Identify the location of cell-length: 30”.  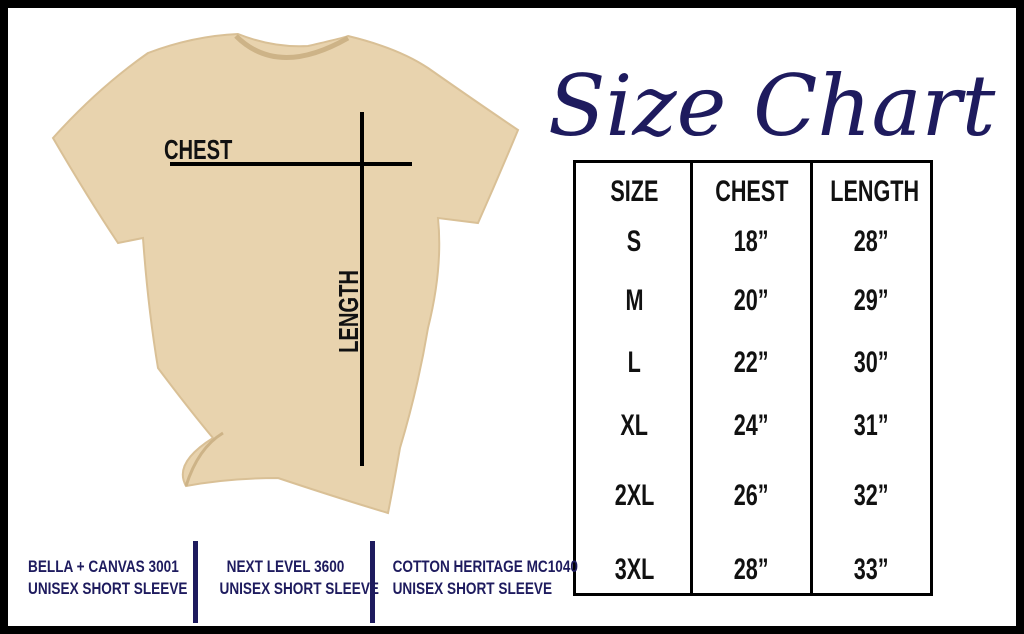
(871, 362).